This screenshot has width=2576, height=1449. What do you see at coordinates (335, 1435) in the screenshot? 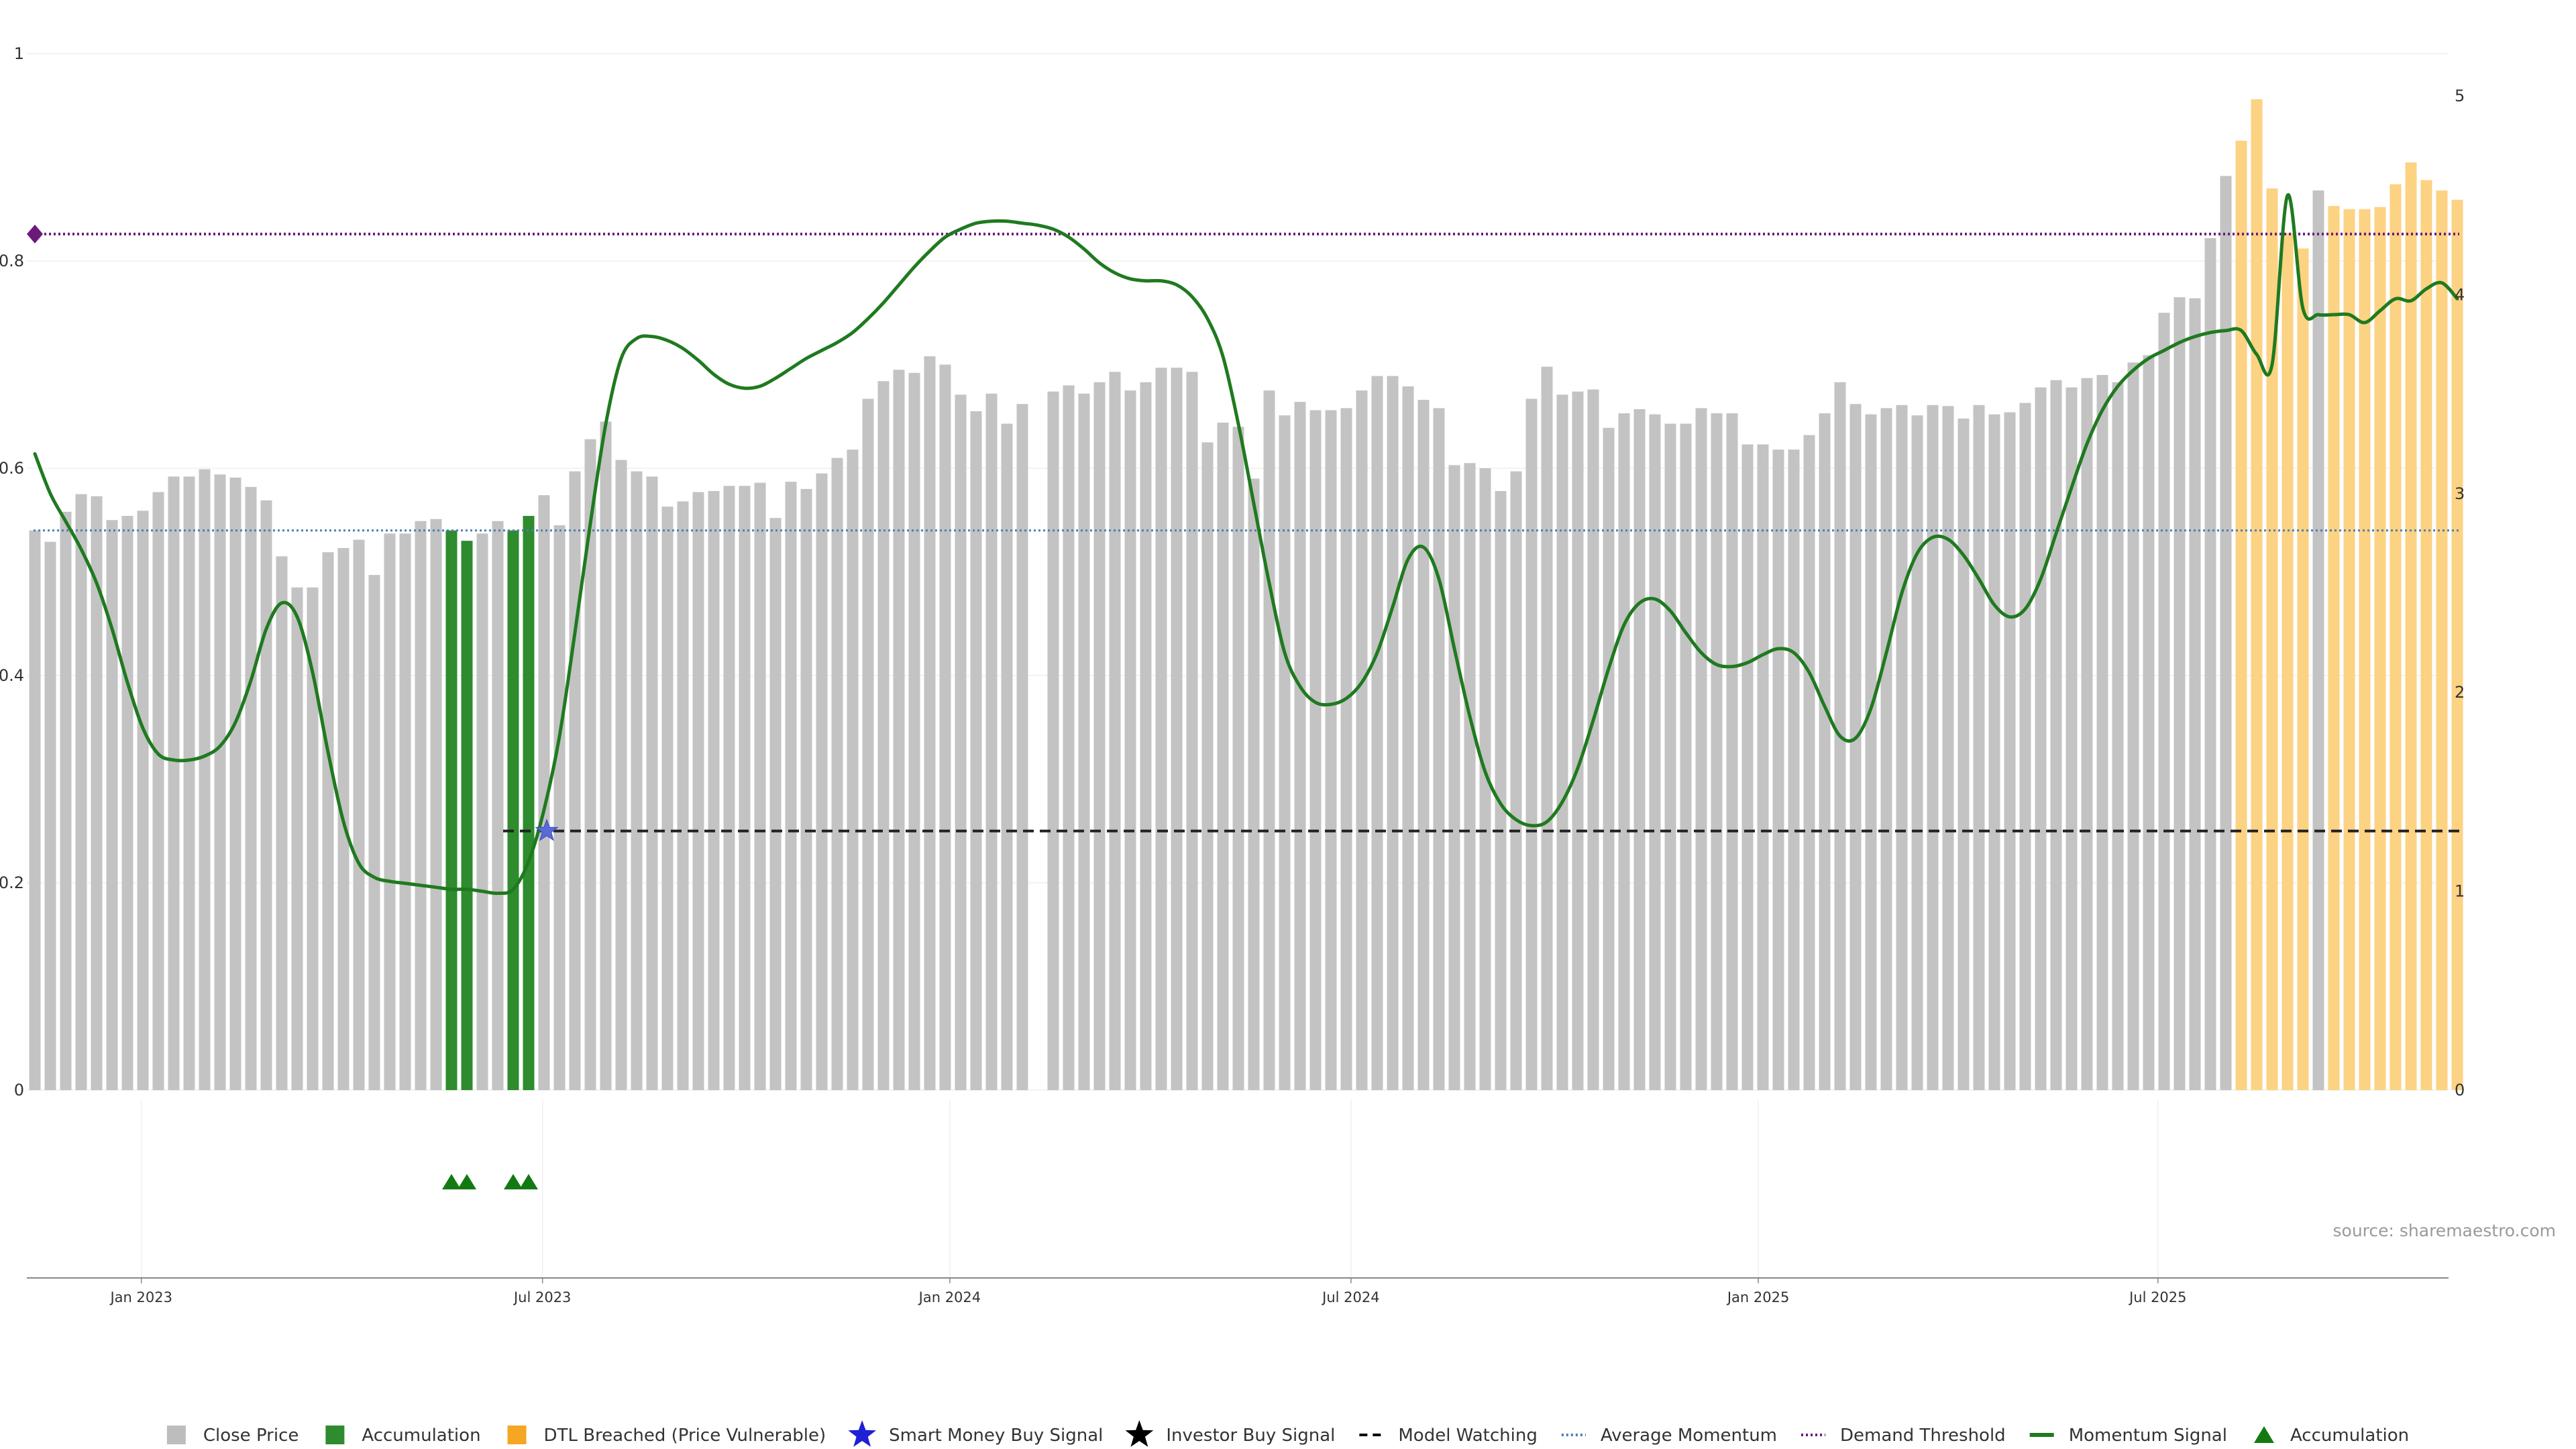
I see `legend-swatch` at bounding box center [335, 1435].